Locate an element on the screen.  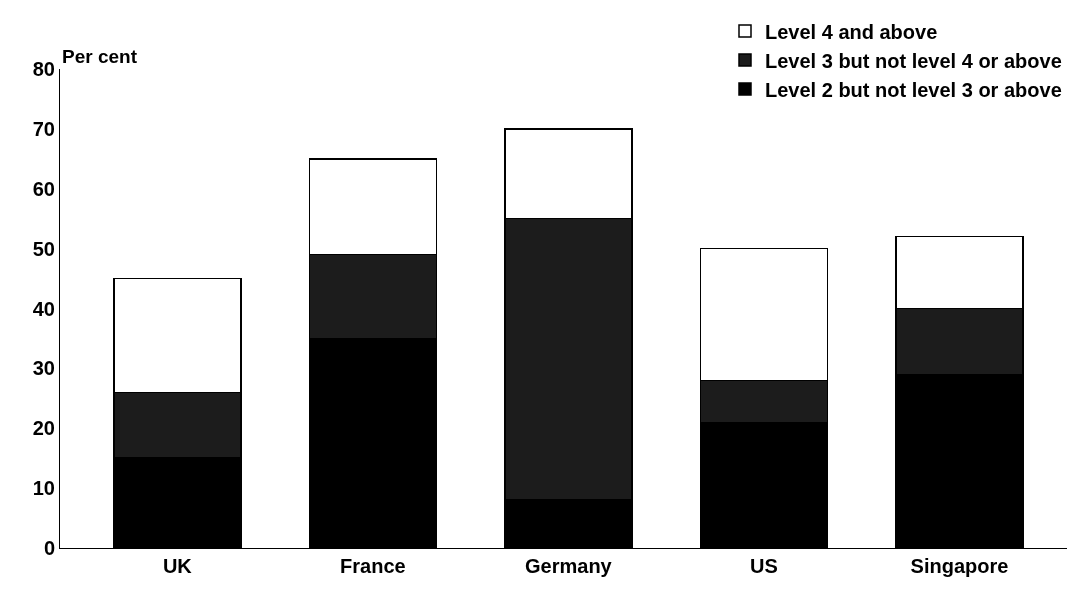
y-tick-label: 70 is located at coordinates (43, 128).